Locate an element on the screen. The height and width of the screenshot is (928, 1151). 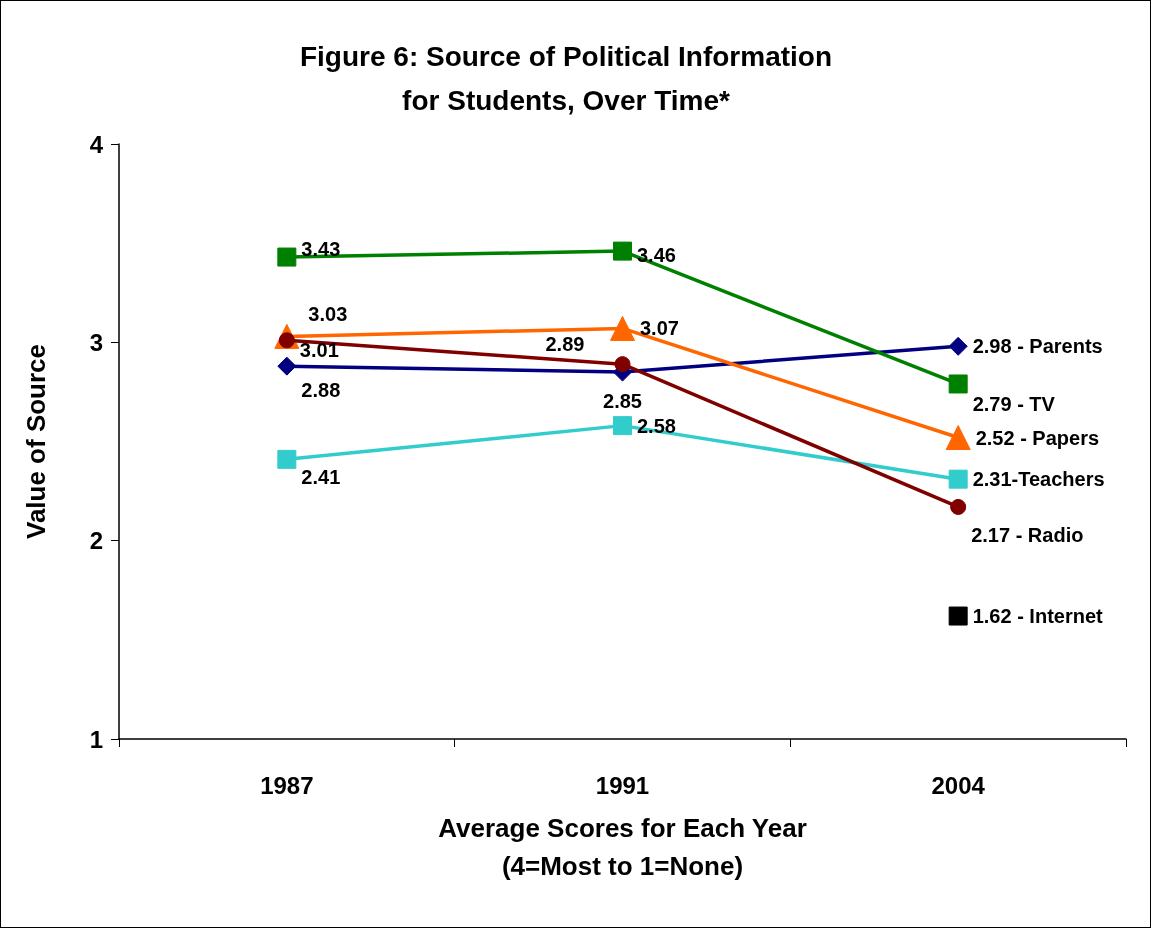
data-label: 2.85 is located at coordinates (622, 400).